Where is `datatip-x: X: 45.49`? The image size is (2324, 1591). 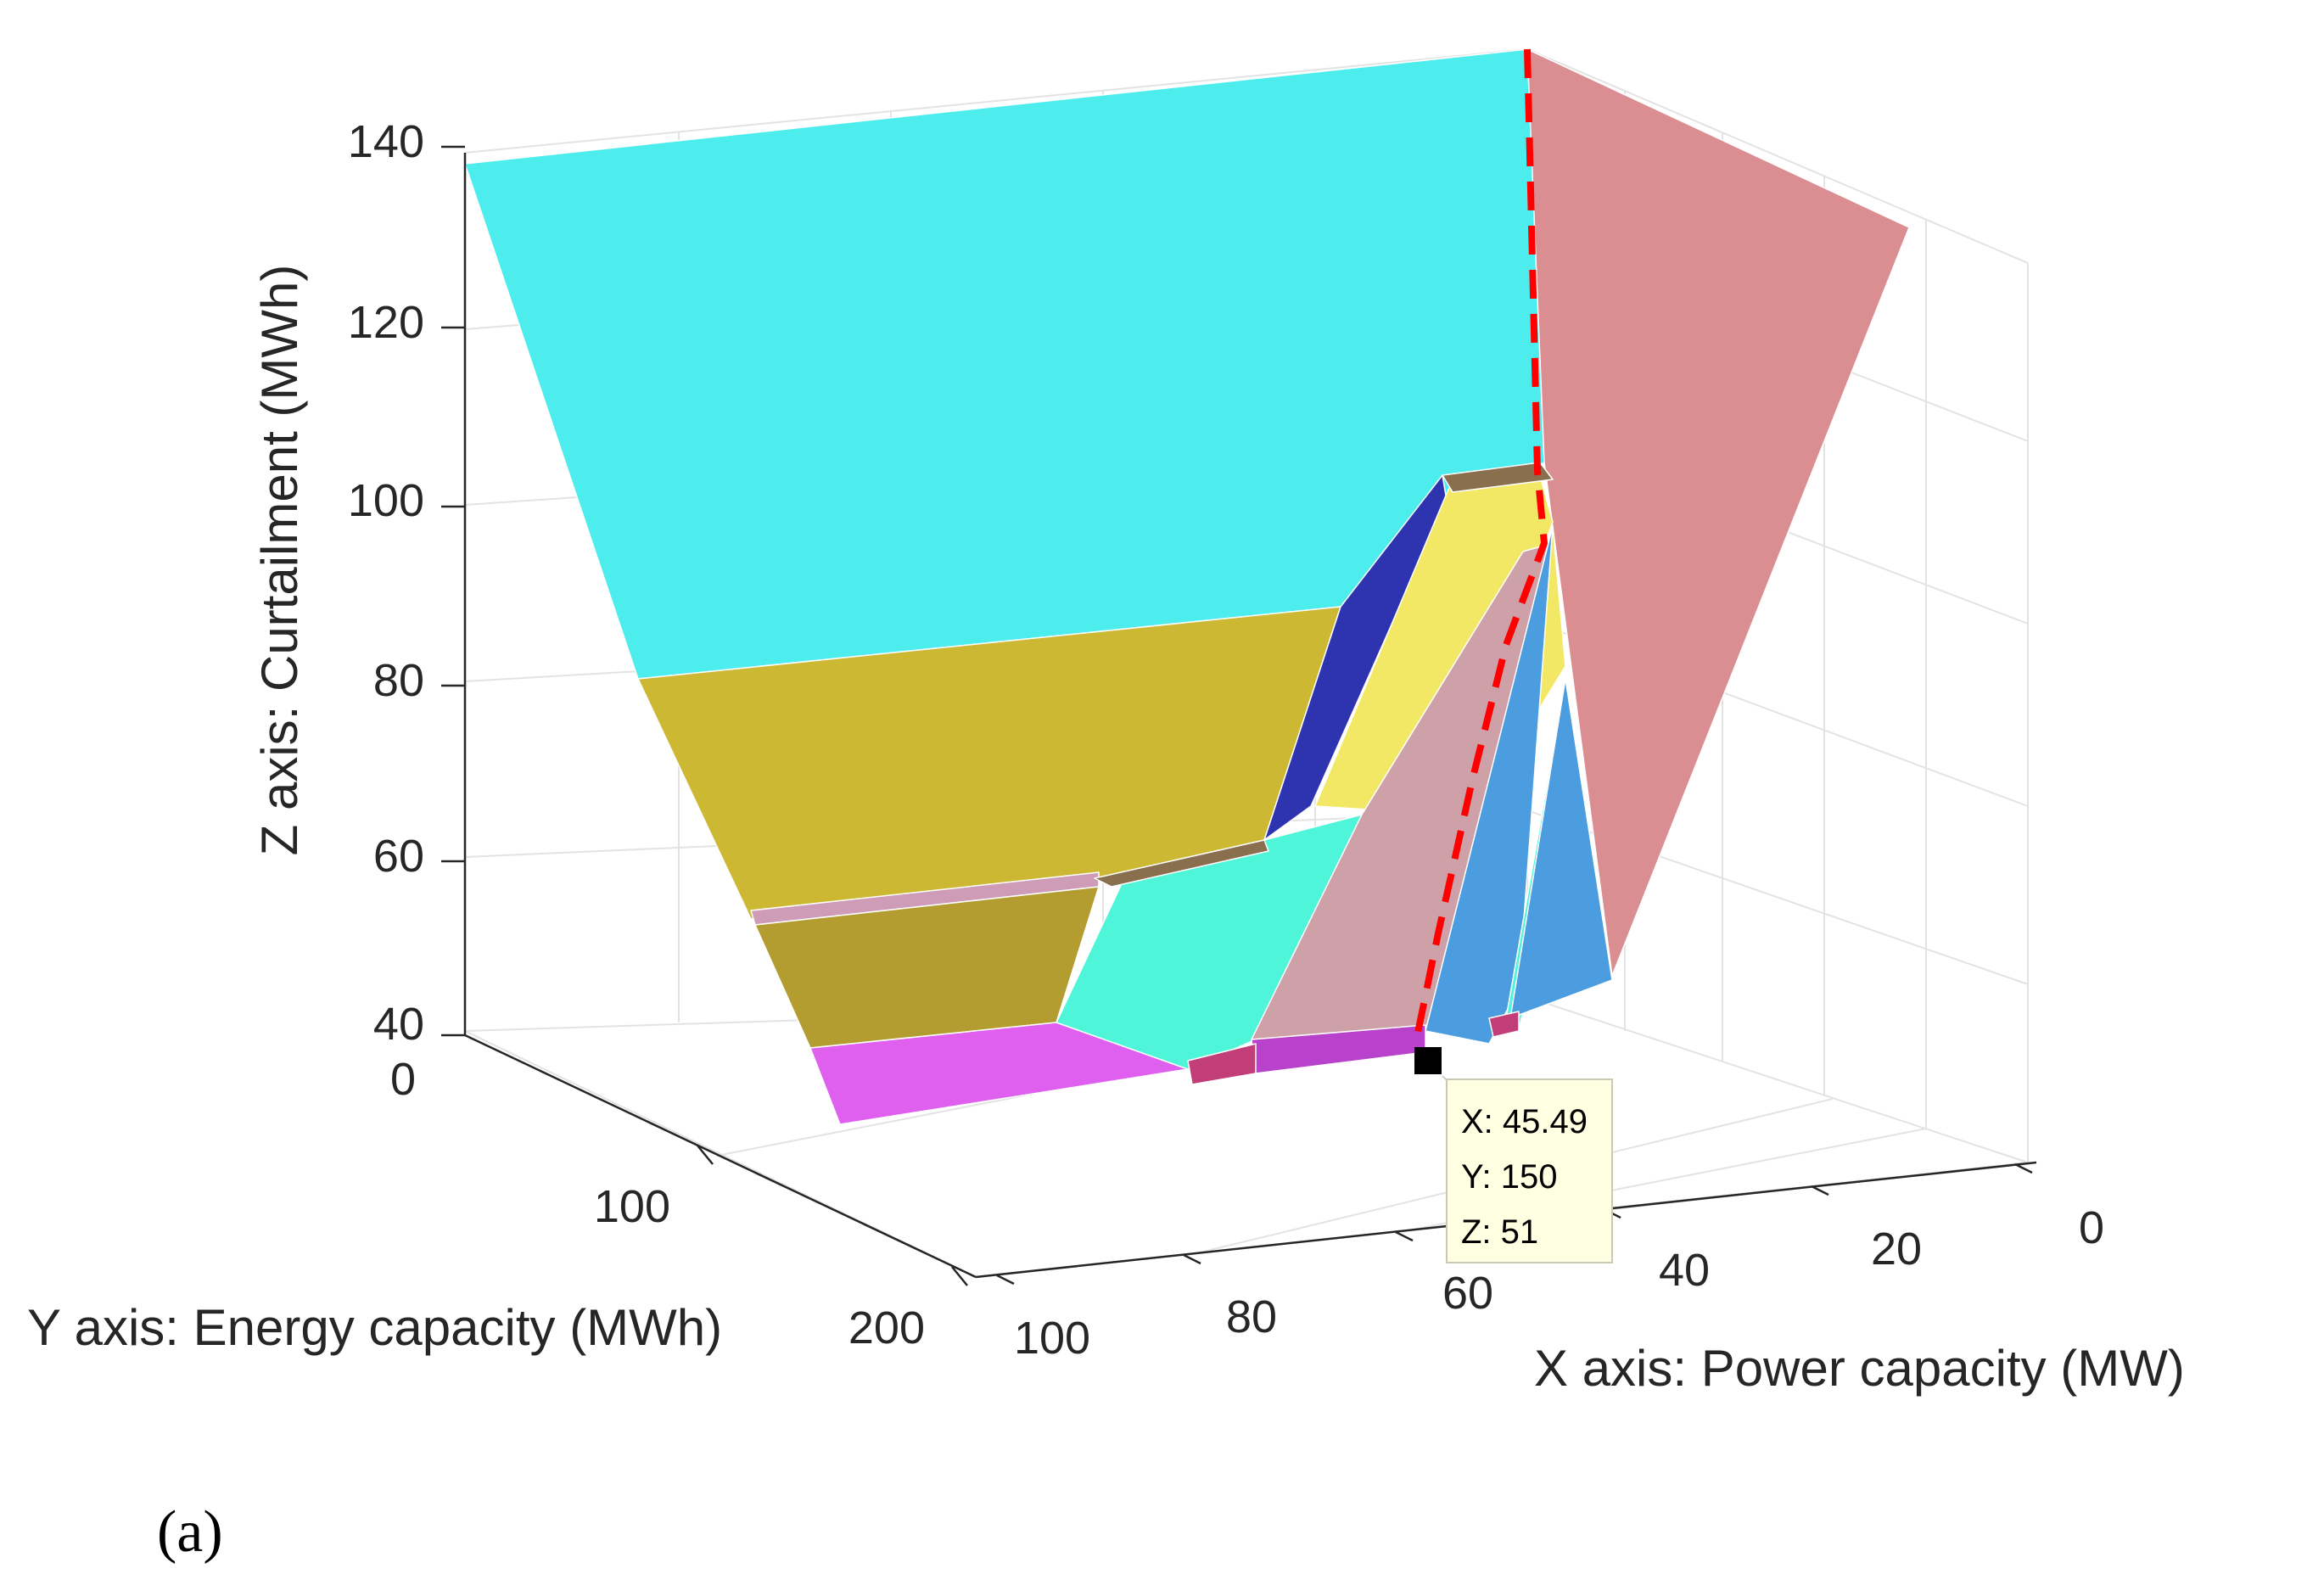
datatip-x: X: 45.49 is located at coordinates (1524, 1121).